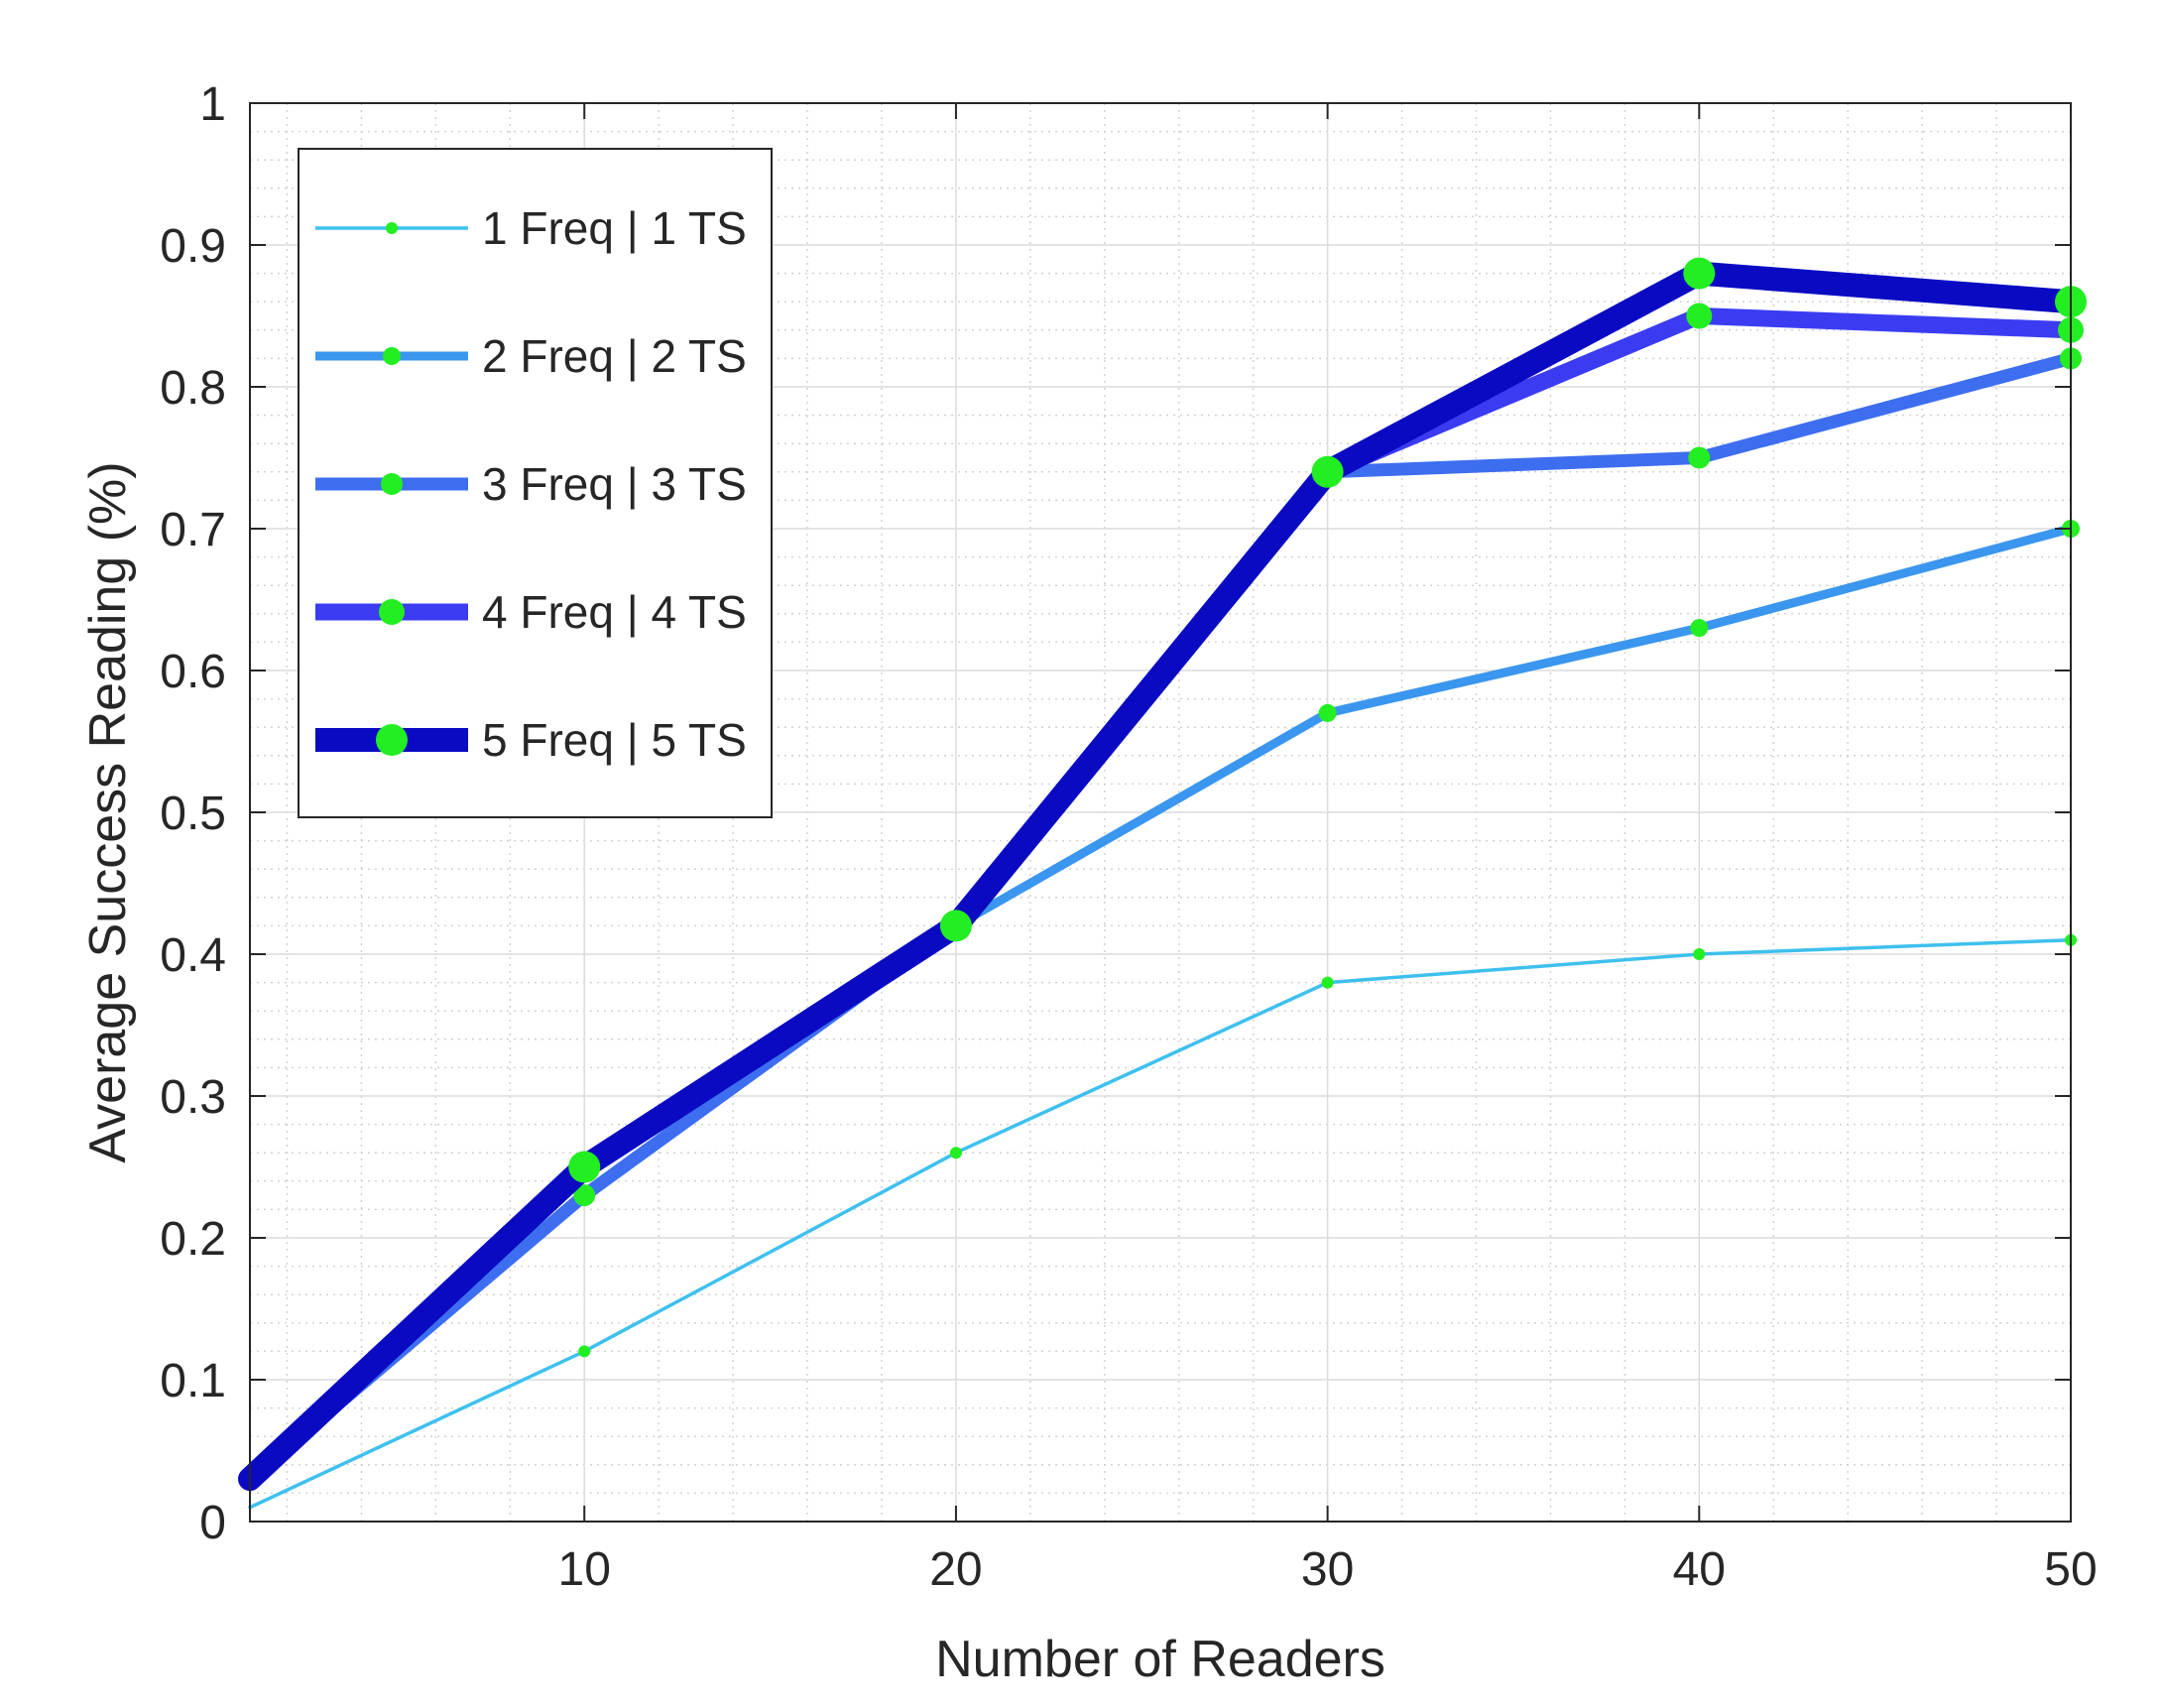 The image size is (2164, 1708). What do you see at coordinates (614, 356) in the screenshot?
I see `legend-label: 2 Freq | 2 TS` at bounding box center [614, 356].